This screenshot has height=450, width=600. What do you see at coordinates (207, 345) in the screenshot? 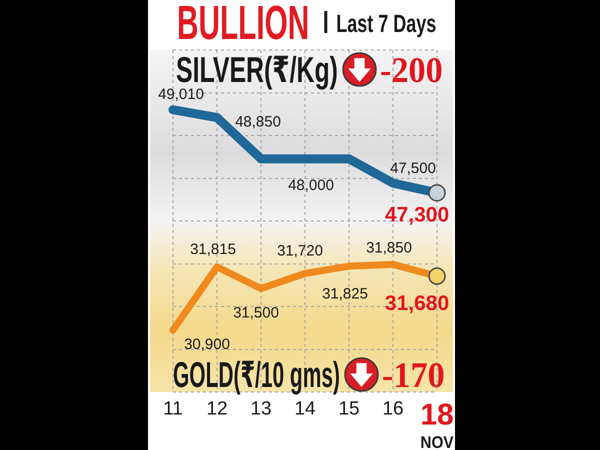
I see `data-label: 30,900` at bounding box center [207, 345].